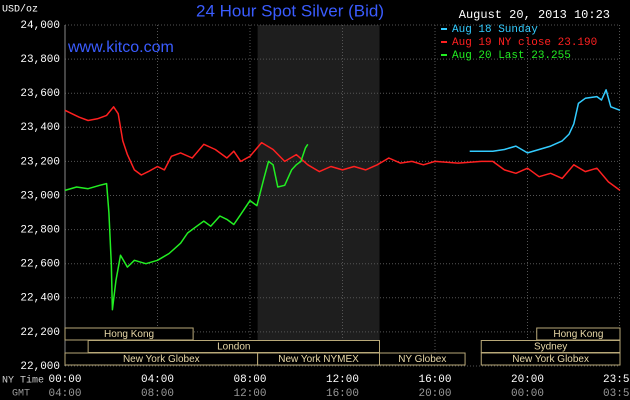 Image resolution: width=630 pixels, height=400 pixels. I want to click on watermark: www.kitco.com, so click(120, 47).